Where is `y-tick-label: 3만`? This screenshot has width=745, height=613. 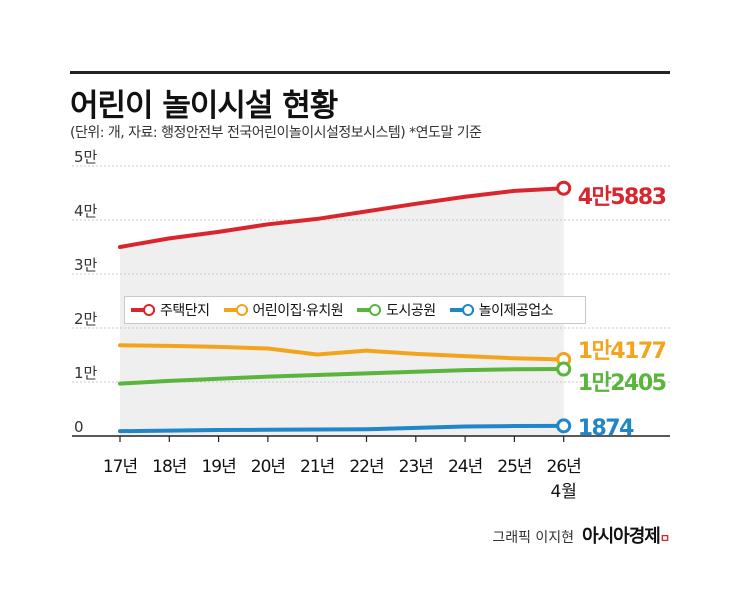 y-tick-label: 3만 is located at coordinates (86, 265).